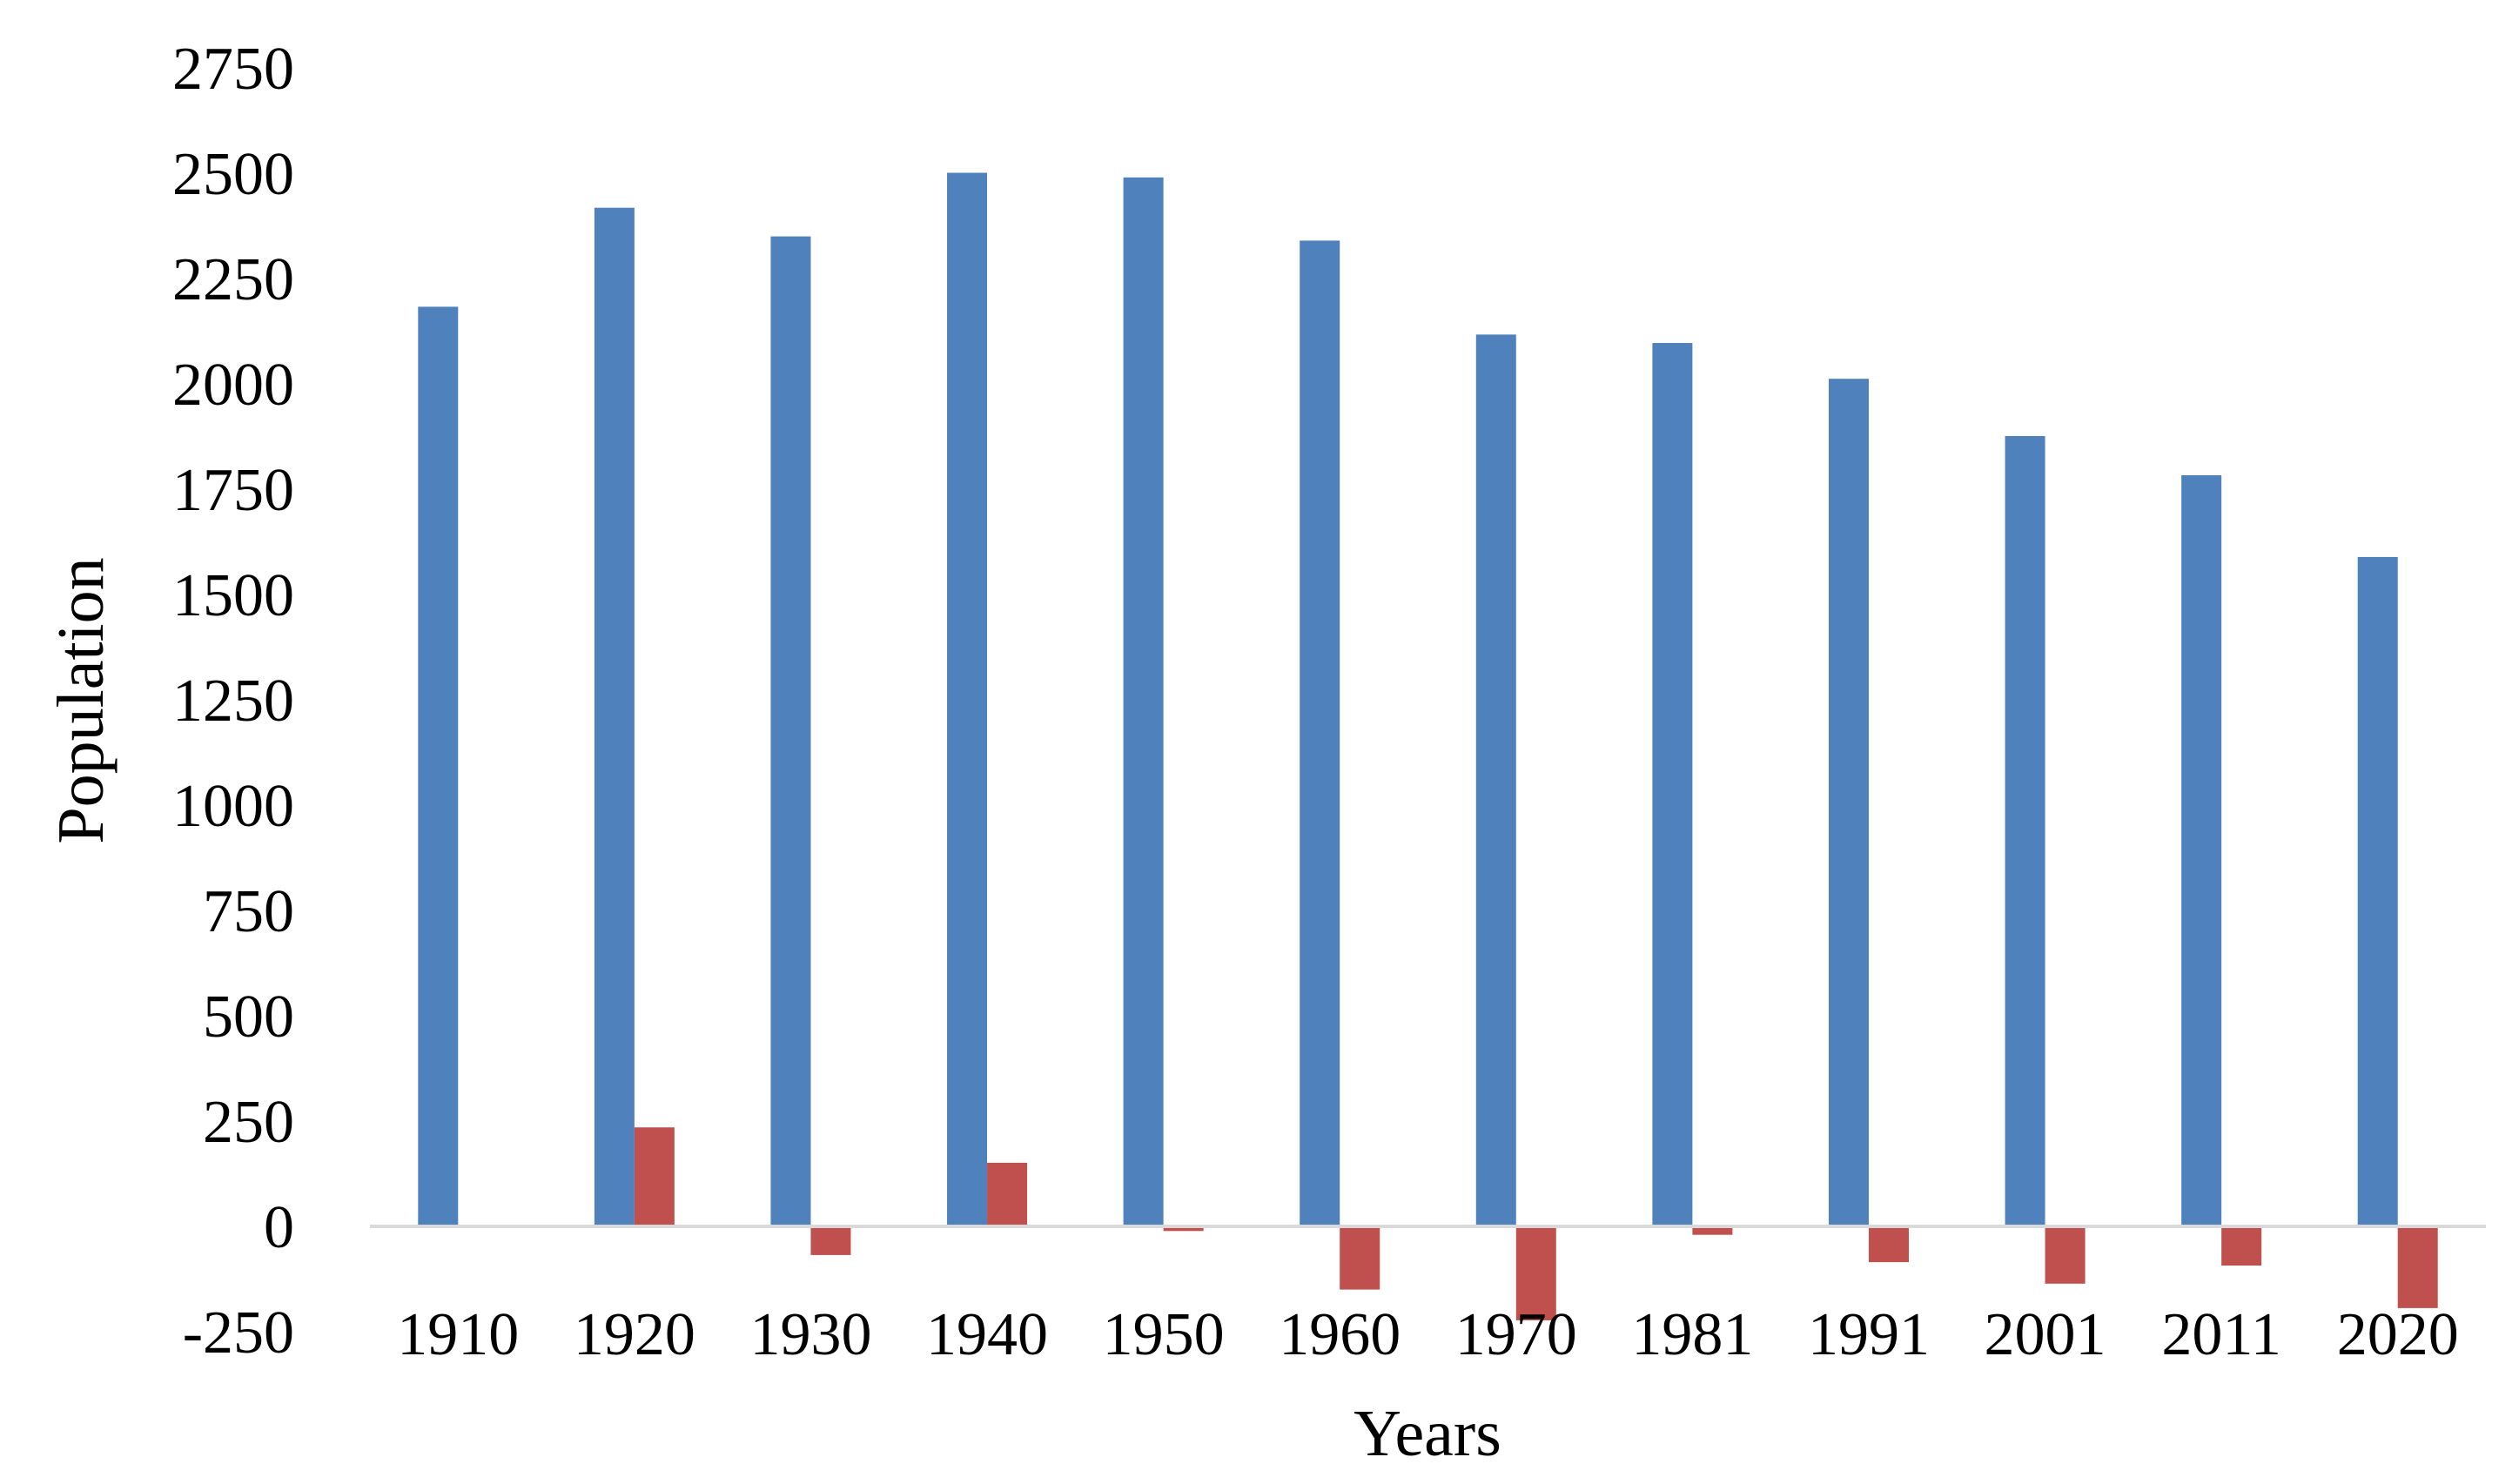 This screenshot has width=2519, height=1484. I want to click on bar-series1-1930, so click(790, 731).